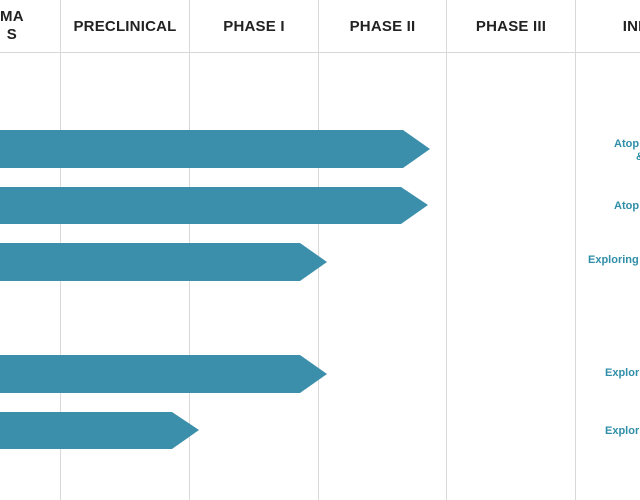  What do you see at coordinates (11, 34) in the screenshot?
I see `header-program-line2: S` at bounding box center [11, 34].